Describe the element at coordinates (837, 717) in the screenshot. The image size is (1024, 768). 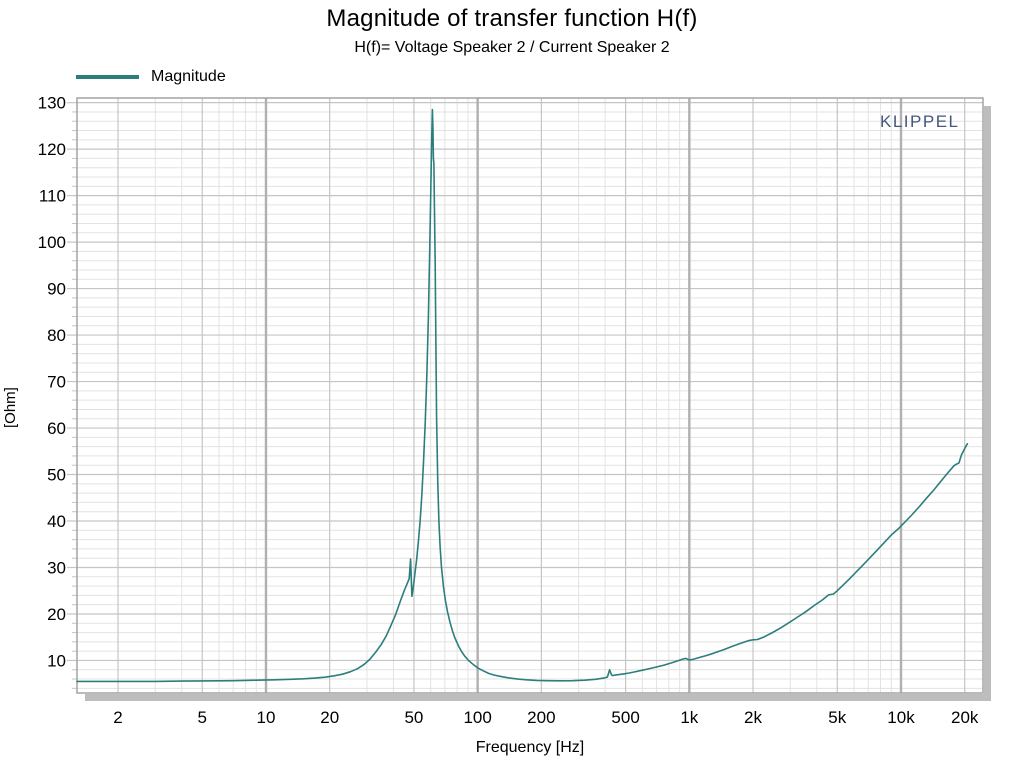
I see `x-tick-label: 5k` at that location.